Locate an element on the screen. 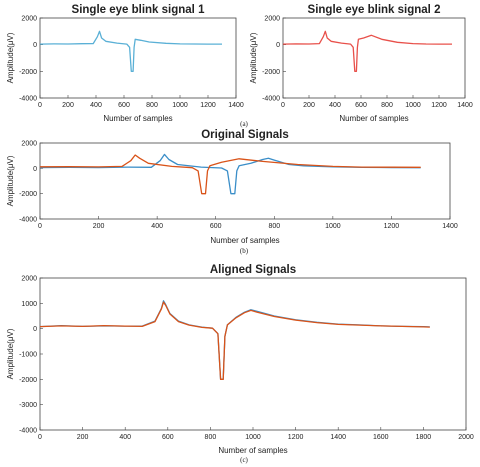 Image resolution: width=480 pixels, height=467 pixels. chart-title: Single eye blink signal 1 is located at coordinates (139, 10).